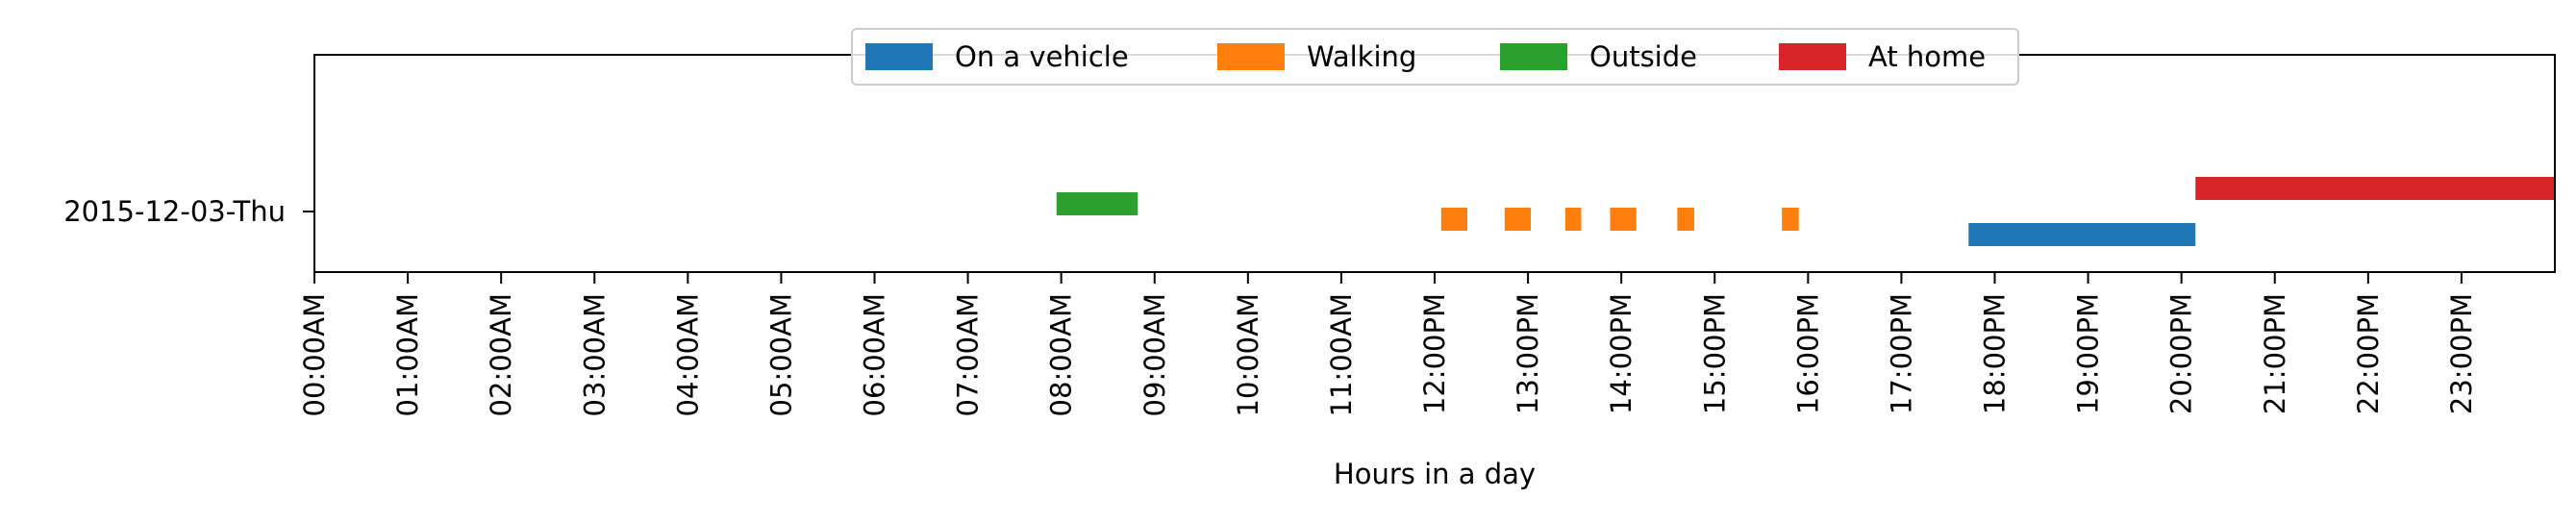  Describe the element at coordinates (594, 355) in the screenshot. I see `x-tick-label: 03:00AM` at that location.